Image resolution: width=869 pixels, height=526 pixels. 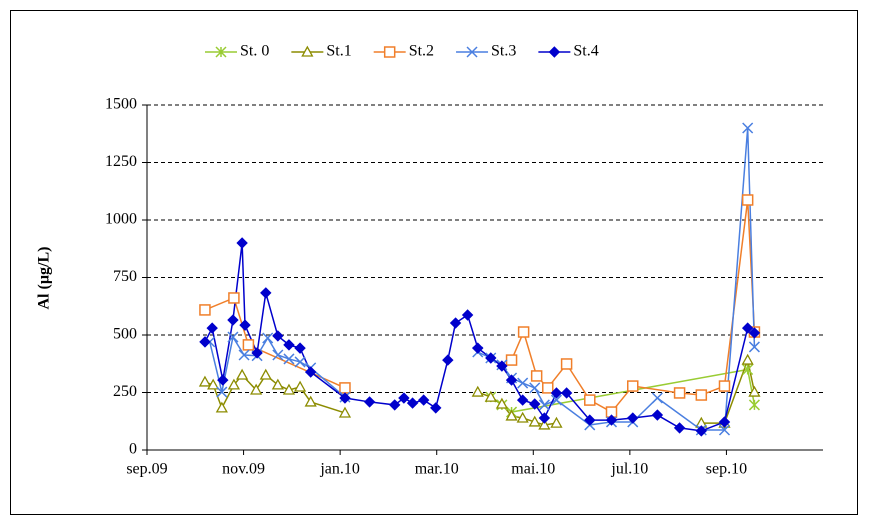 I want to click on legend-item: St.4, so click(x=568, y=51).